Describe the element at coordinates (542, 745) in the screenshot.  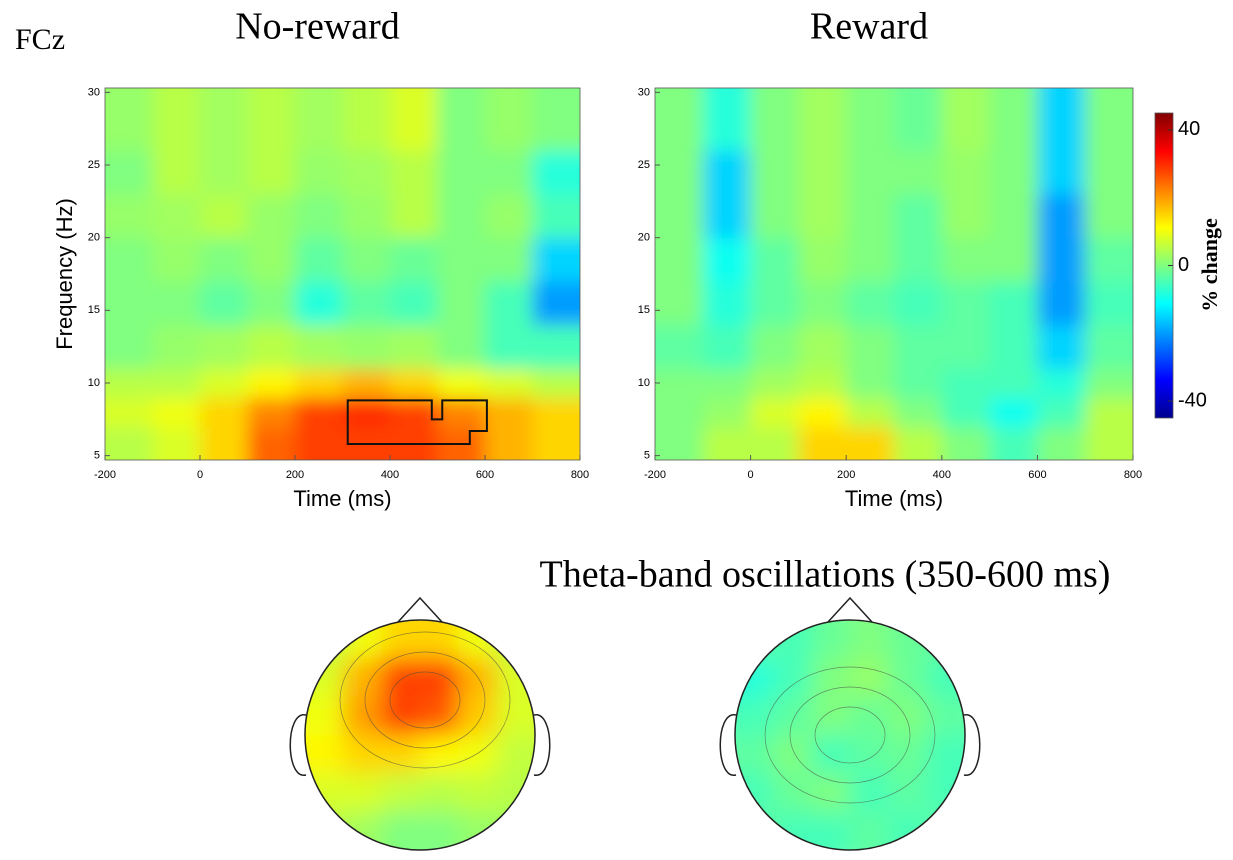
I see `ear-right` at that location.